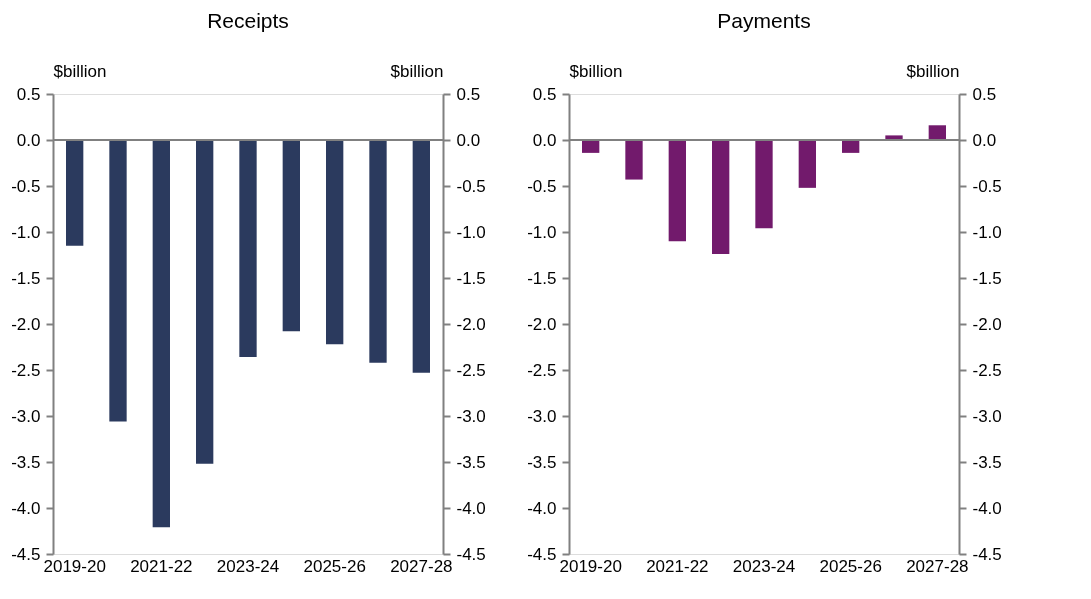 The image size is (1091, 599). What do you see at coordinates (764, 20) in the screenshot?
I see `chart-title: Payments` at bounding box center [764, 20].